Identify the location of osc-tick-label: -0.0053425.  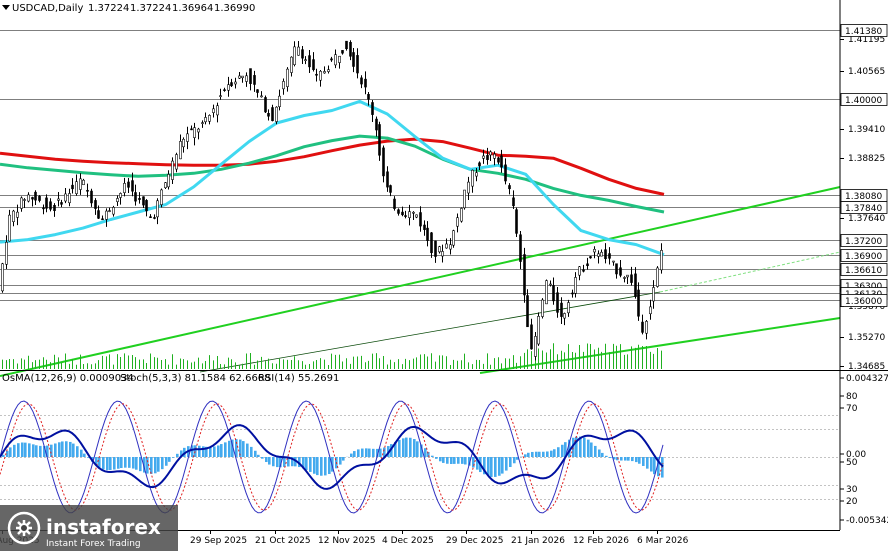
(867, 521).